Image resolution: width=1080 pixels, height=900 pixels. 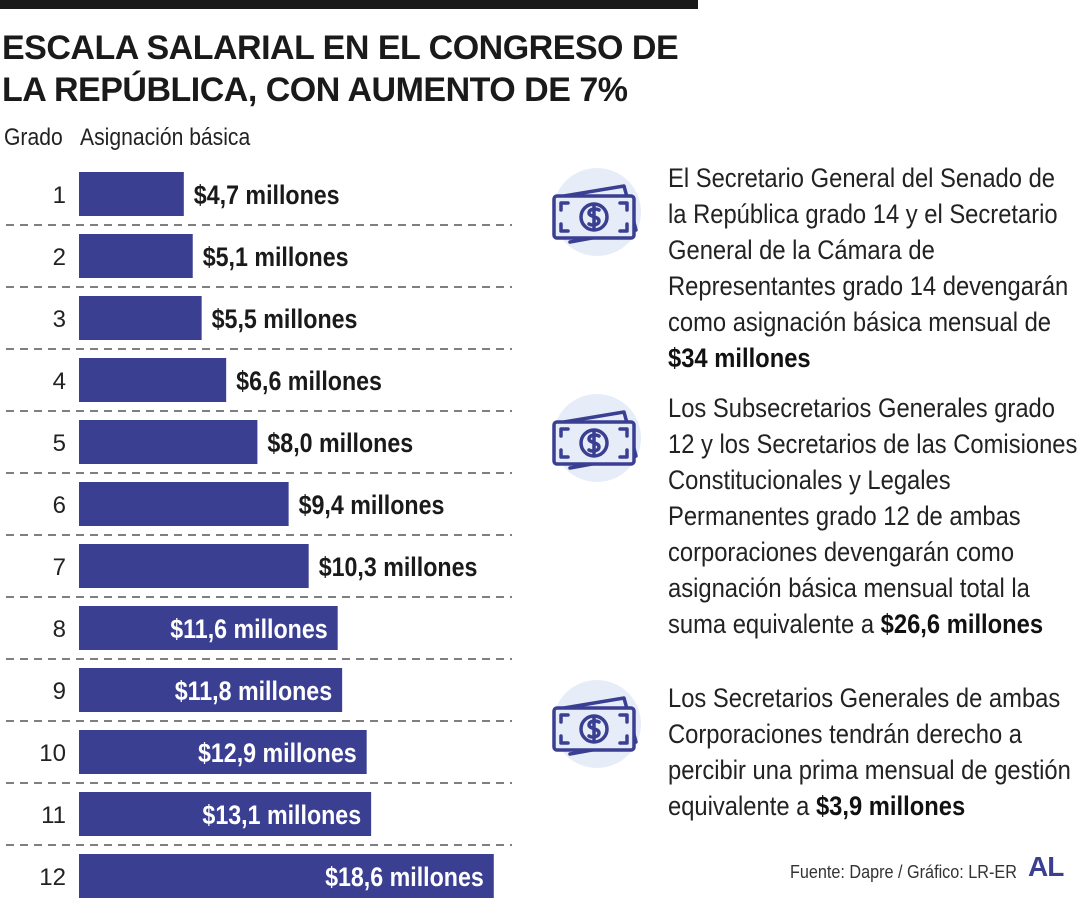 What do you see at coordinates (59, 567) in the screenshot?
I see `grade-label: 7` at bounding box center [59, 567].